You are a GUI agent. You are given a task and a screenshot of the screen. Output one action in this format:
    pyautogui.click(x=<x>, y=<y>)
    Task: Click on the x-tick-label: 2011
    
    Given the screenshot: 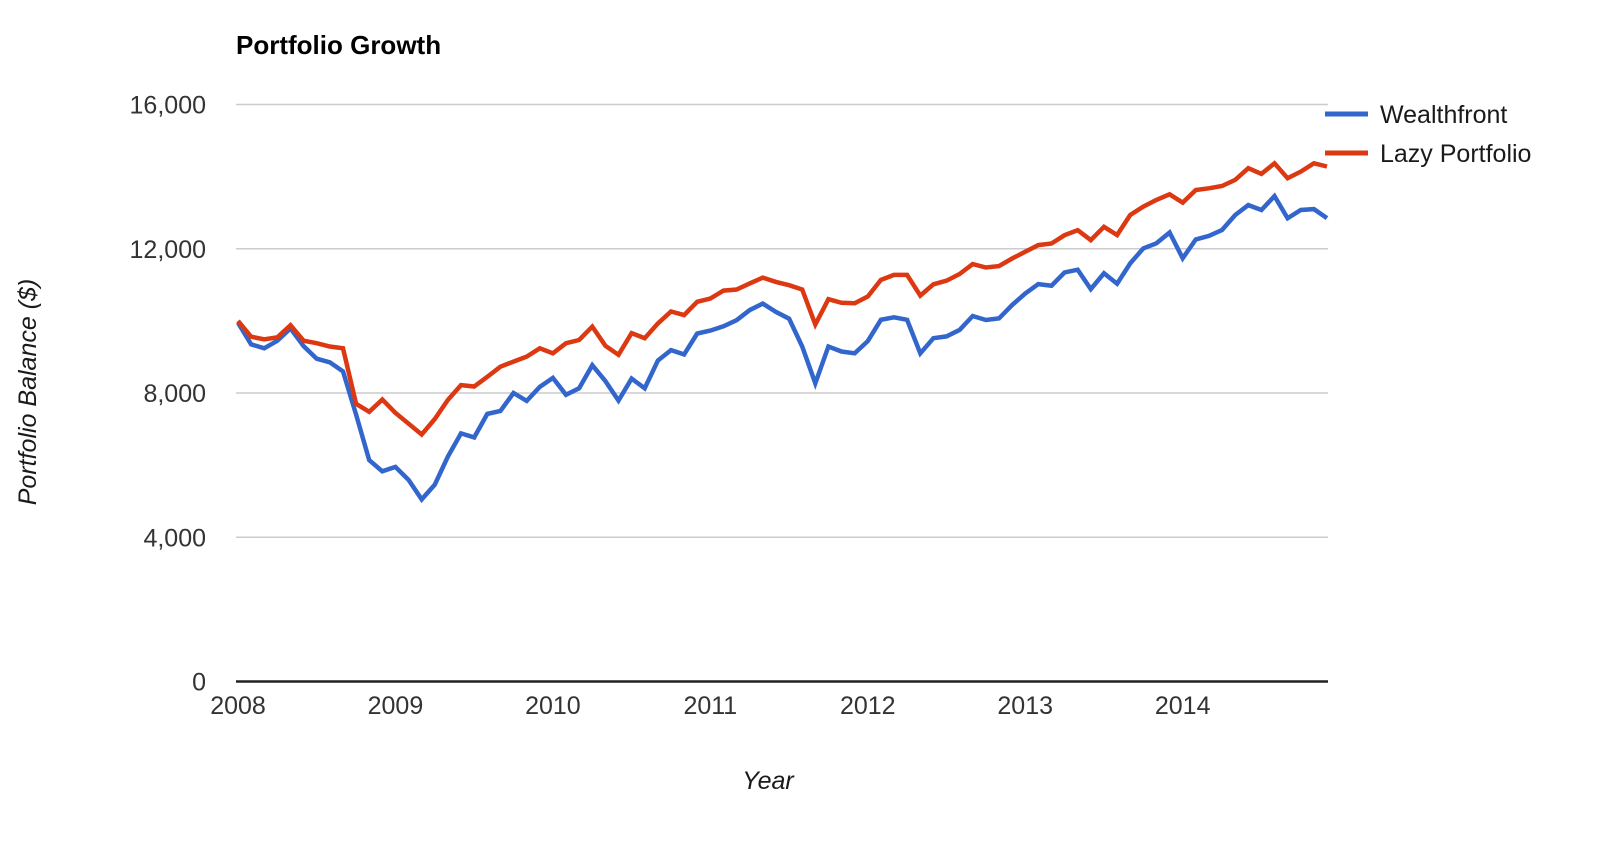 What is the action you would take?
    pyautogui.click(x=710, y=706)
    